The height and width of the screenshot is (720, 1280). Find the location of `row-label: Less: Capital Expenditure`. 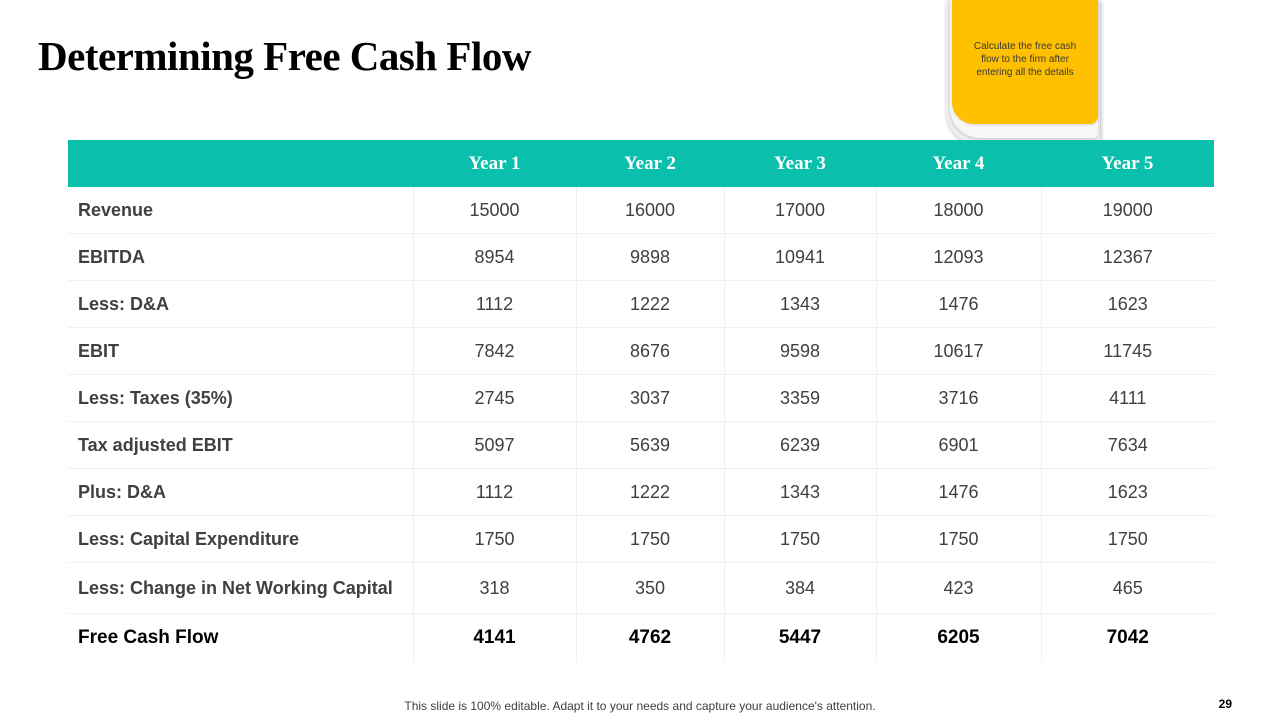

row-label: Less: Capital Expenditure is located at coordinates (240, 539).